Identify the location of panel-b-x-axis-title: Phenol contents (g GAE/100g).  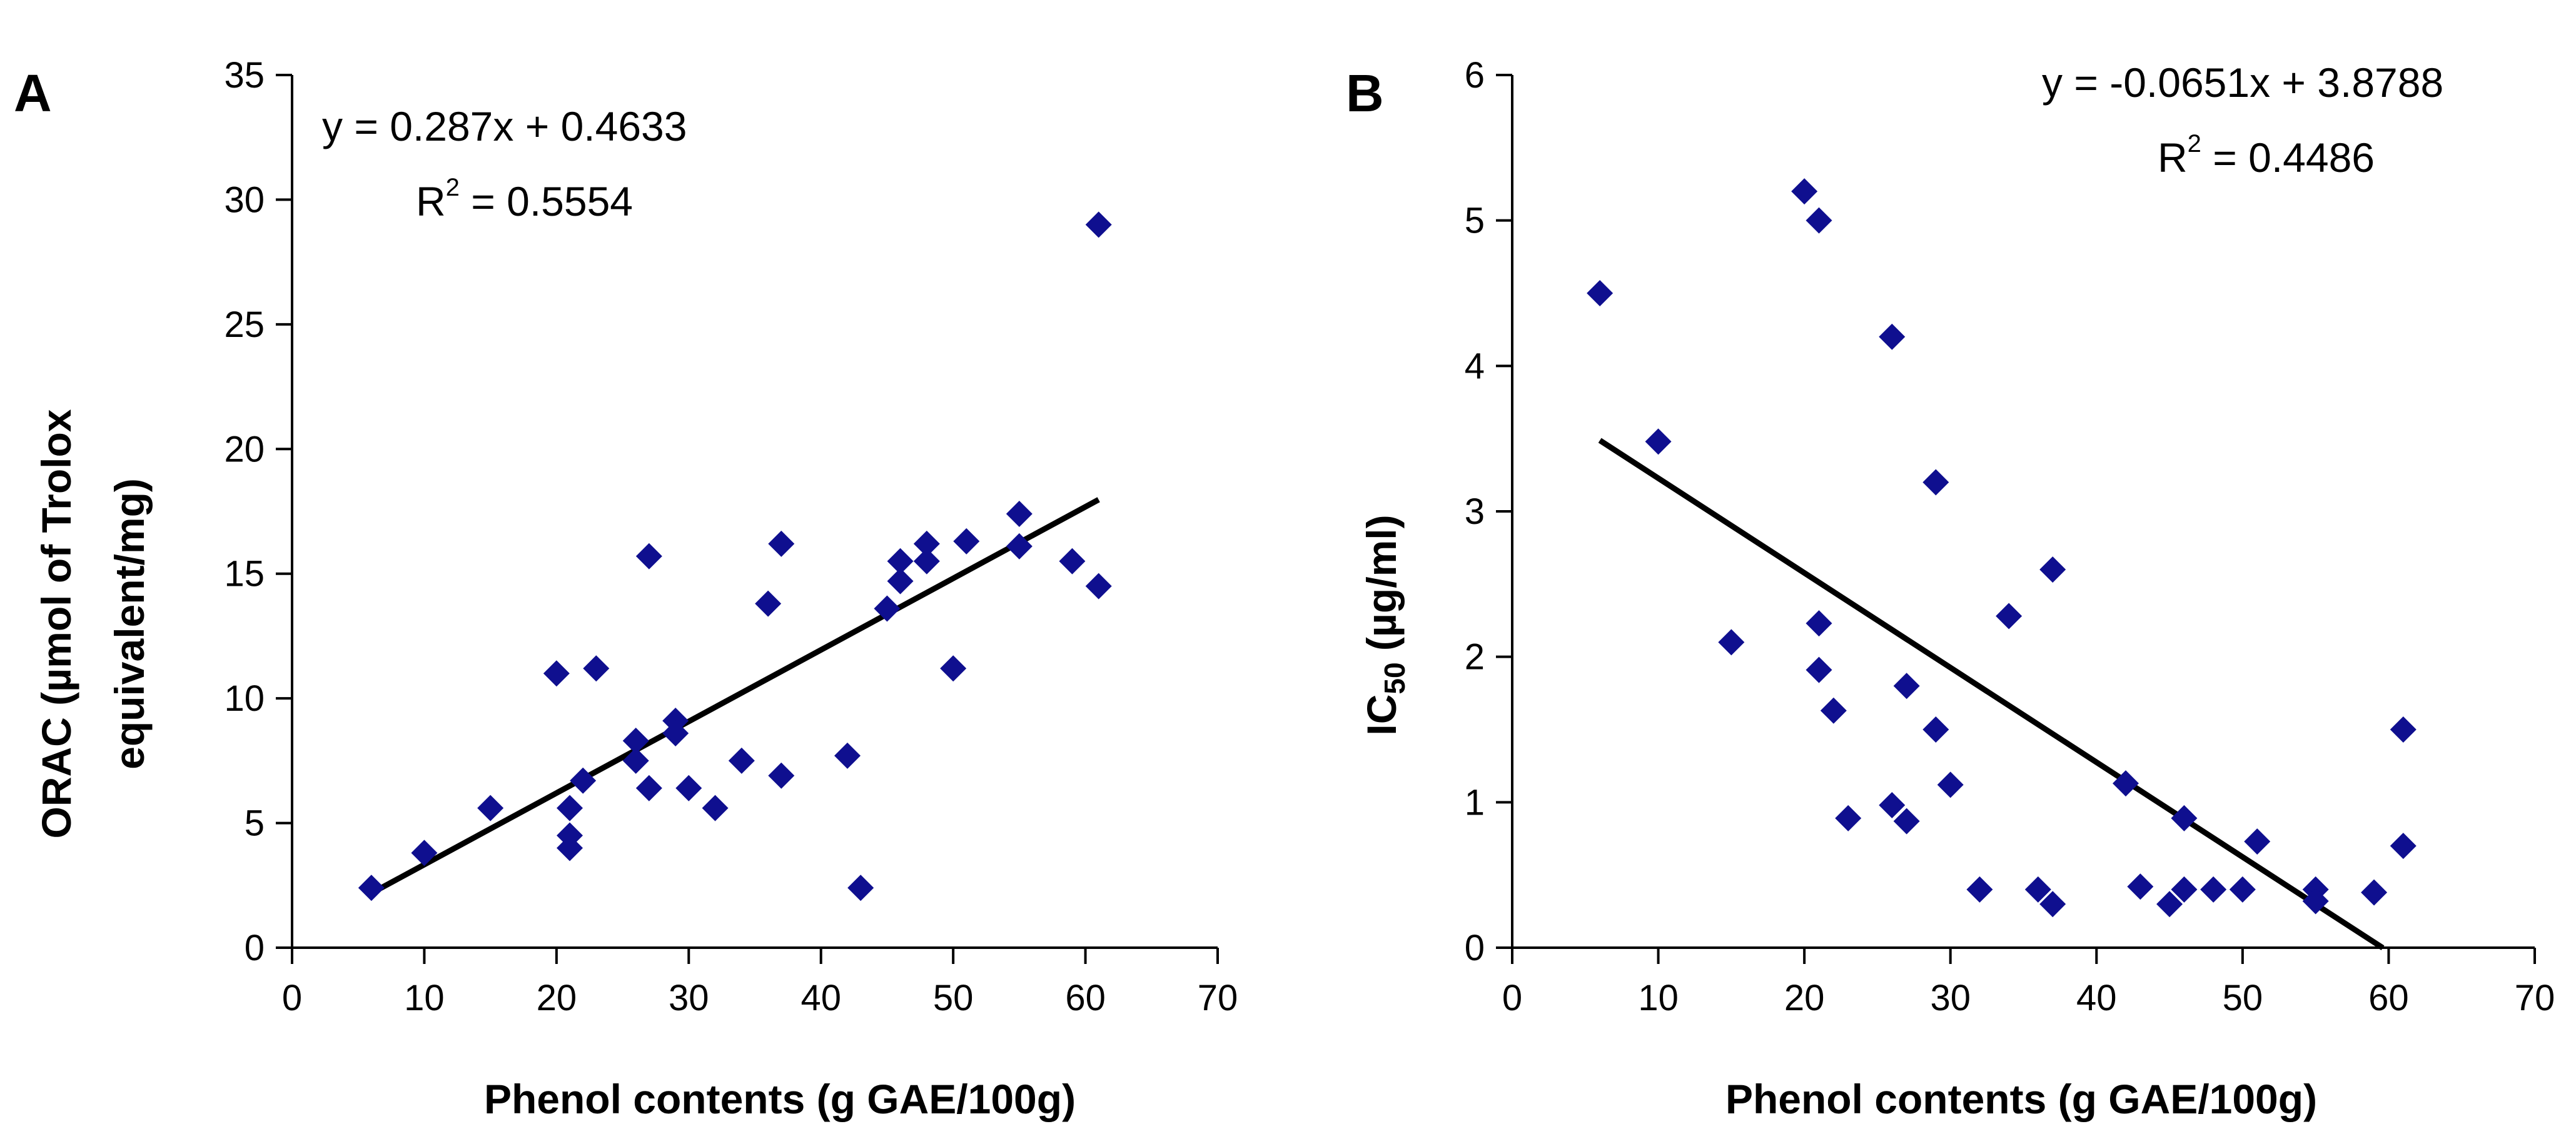
(2021, 1099).